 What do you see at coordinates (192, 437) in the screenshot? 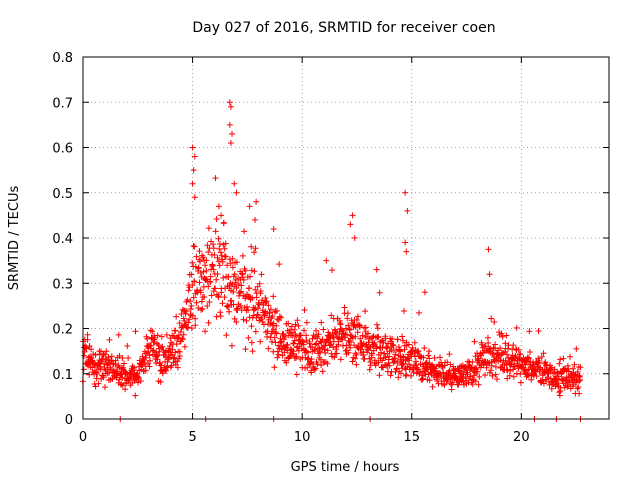
I see `x-tick-label: 5` at bounding box center [192, 437].